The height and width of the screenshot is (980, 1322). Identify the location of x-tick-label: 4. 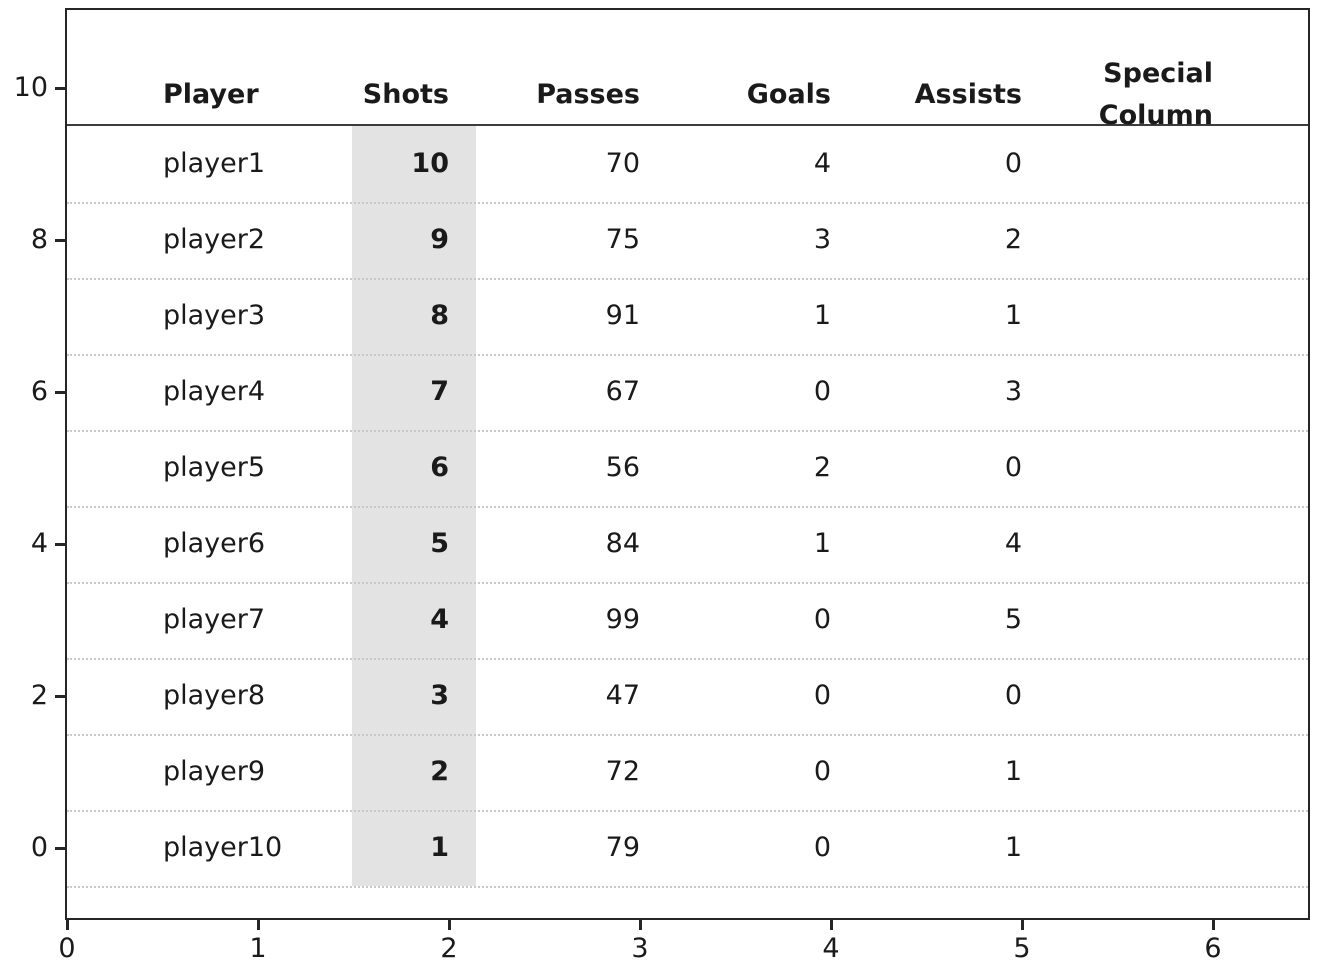
(831, 948).